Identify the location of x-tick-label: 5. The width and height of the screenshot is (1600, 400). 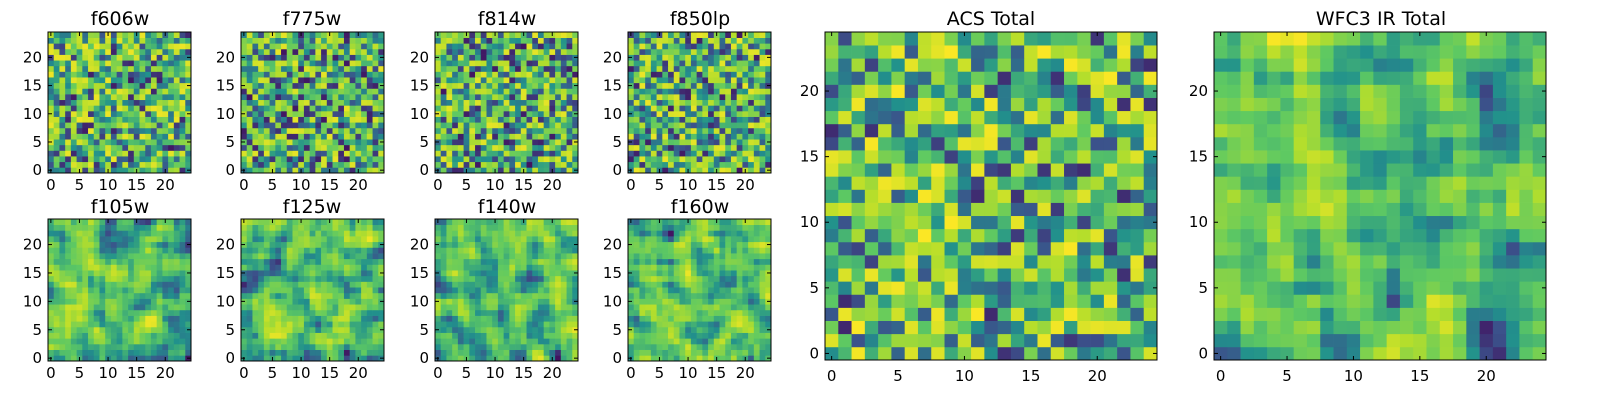
(660, 185).